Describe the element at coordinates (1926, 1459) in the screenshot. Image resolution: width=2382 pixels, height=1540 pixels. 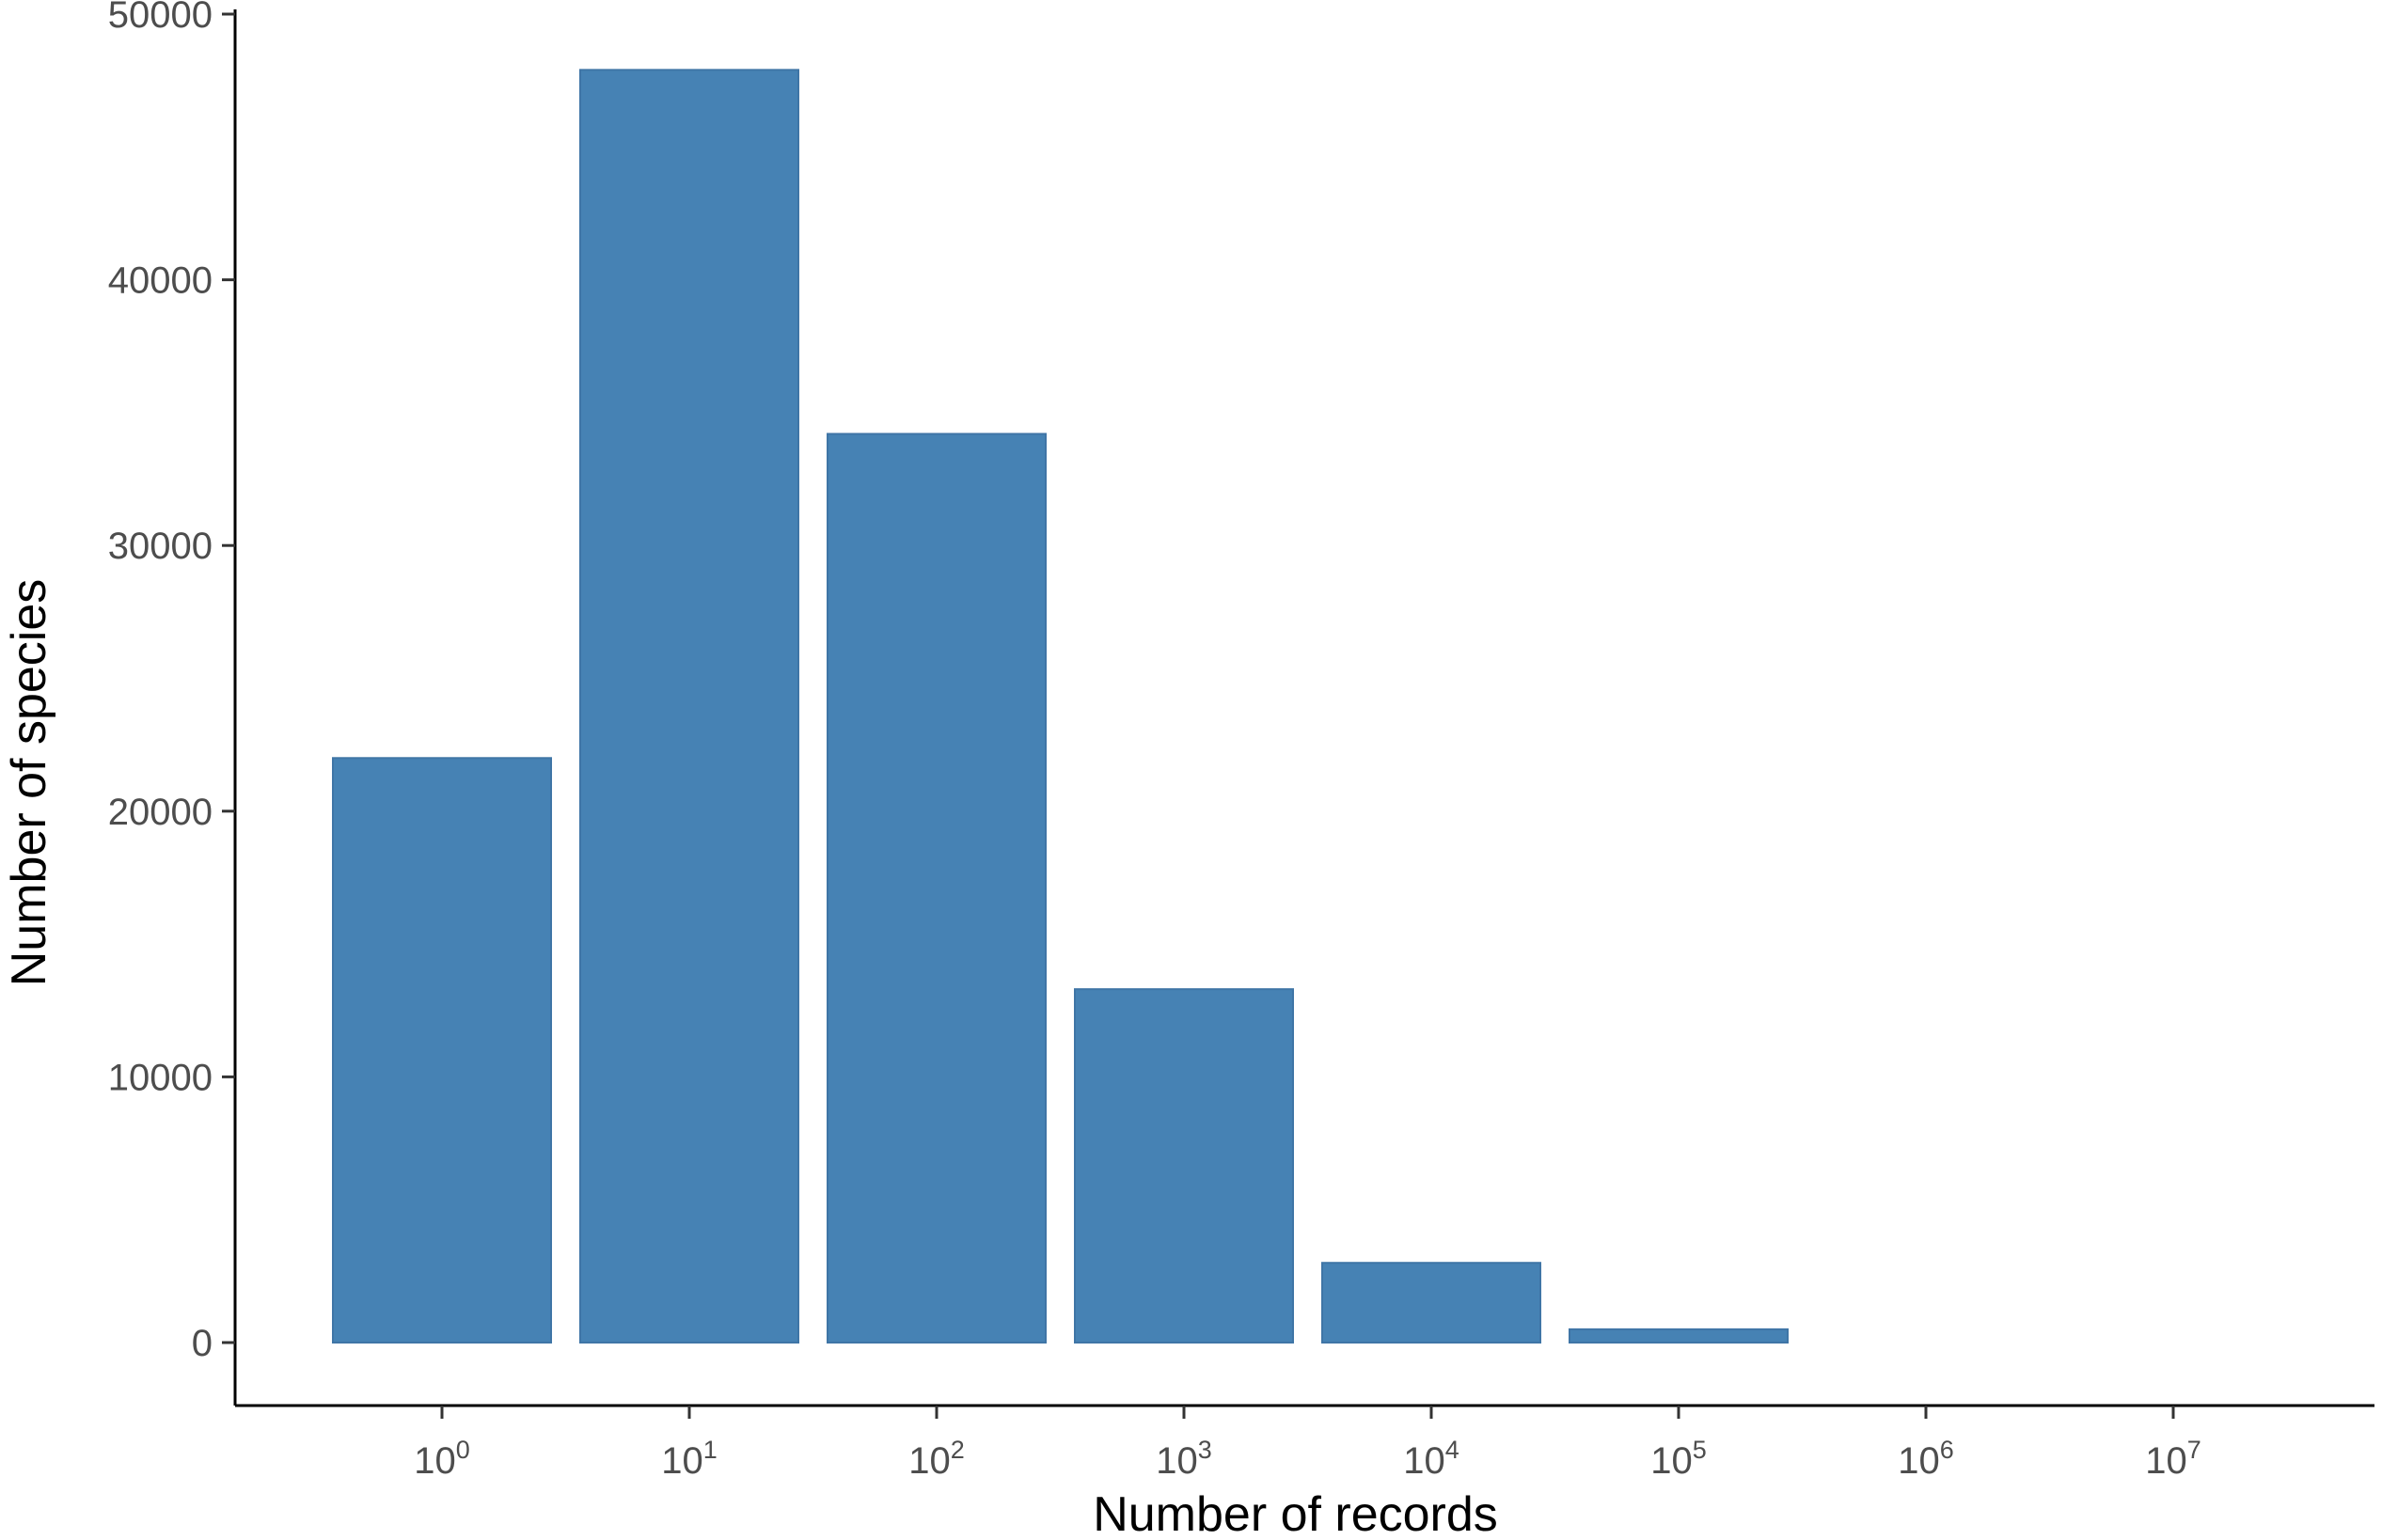
I see `x-tick-label: 10⁶` at that location.